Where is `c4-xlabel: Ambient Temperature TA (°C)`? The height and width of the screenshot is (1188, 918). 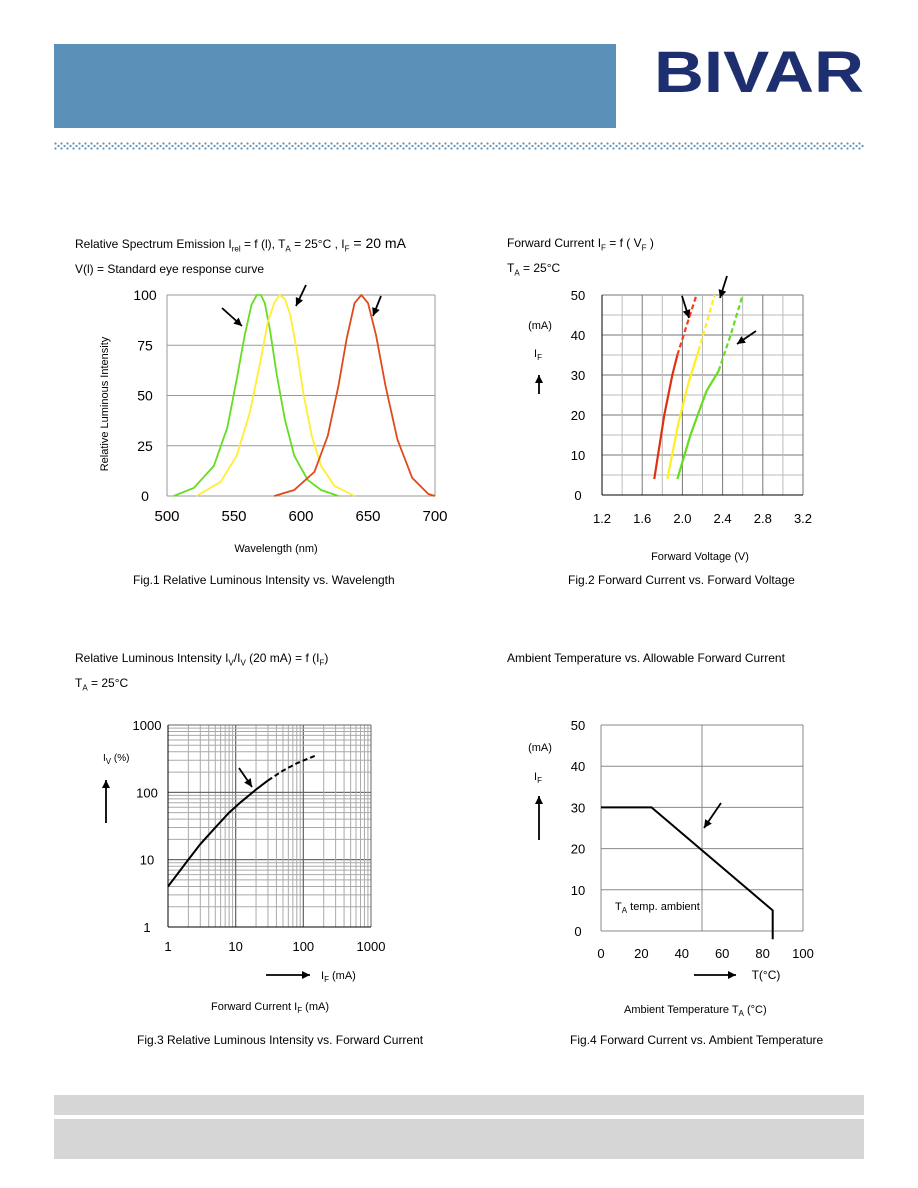
c4-xlabel: Ambient Temperature TA (°C) is located at coordinates (695, 1011).